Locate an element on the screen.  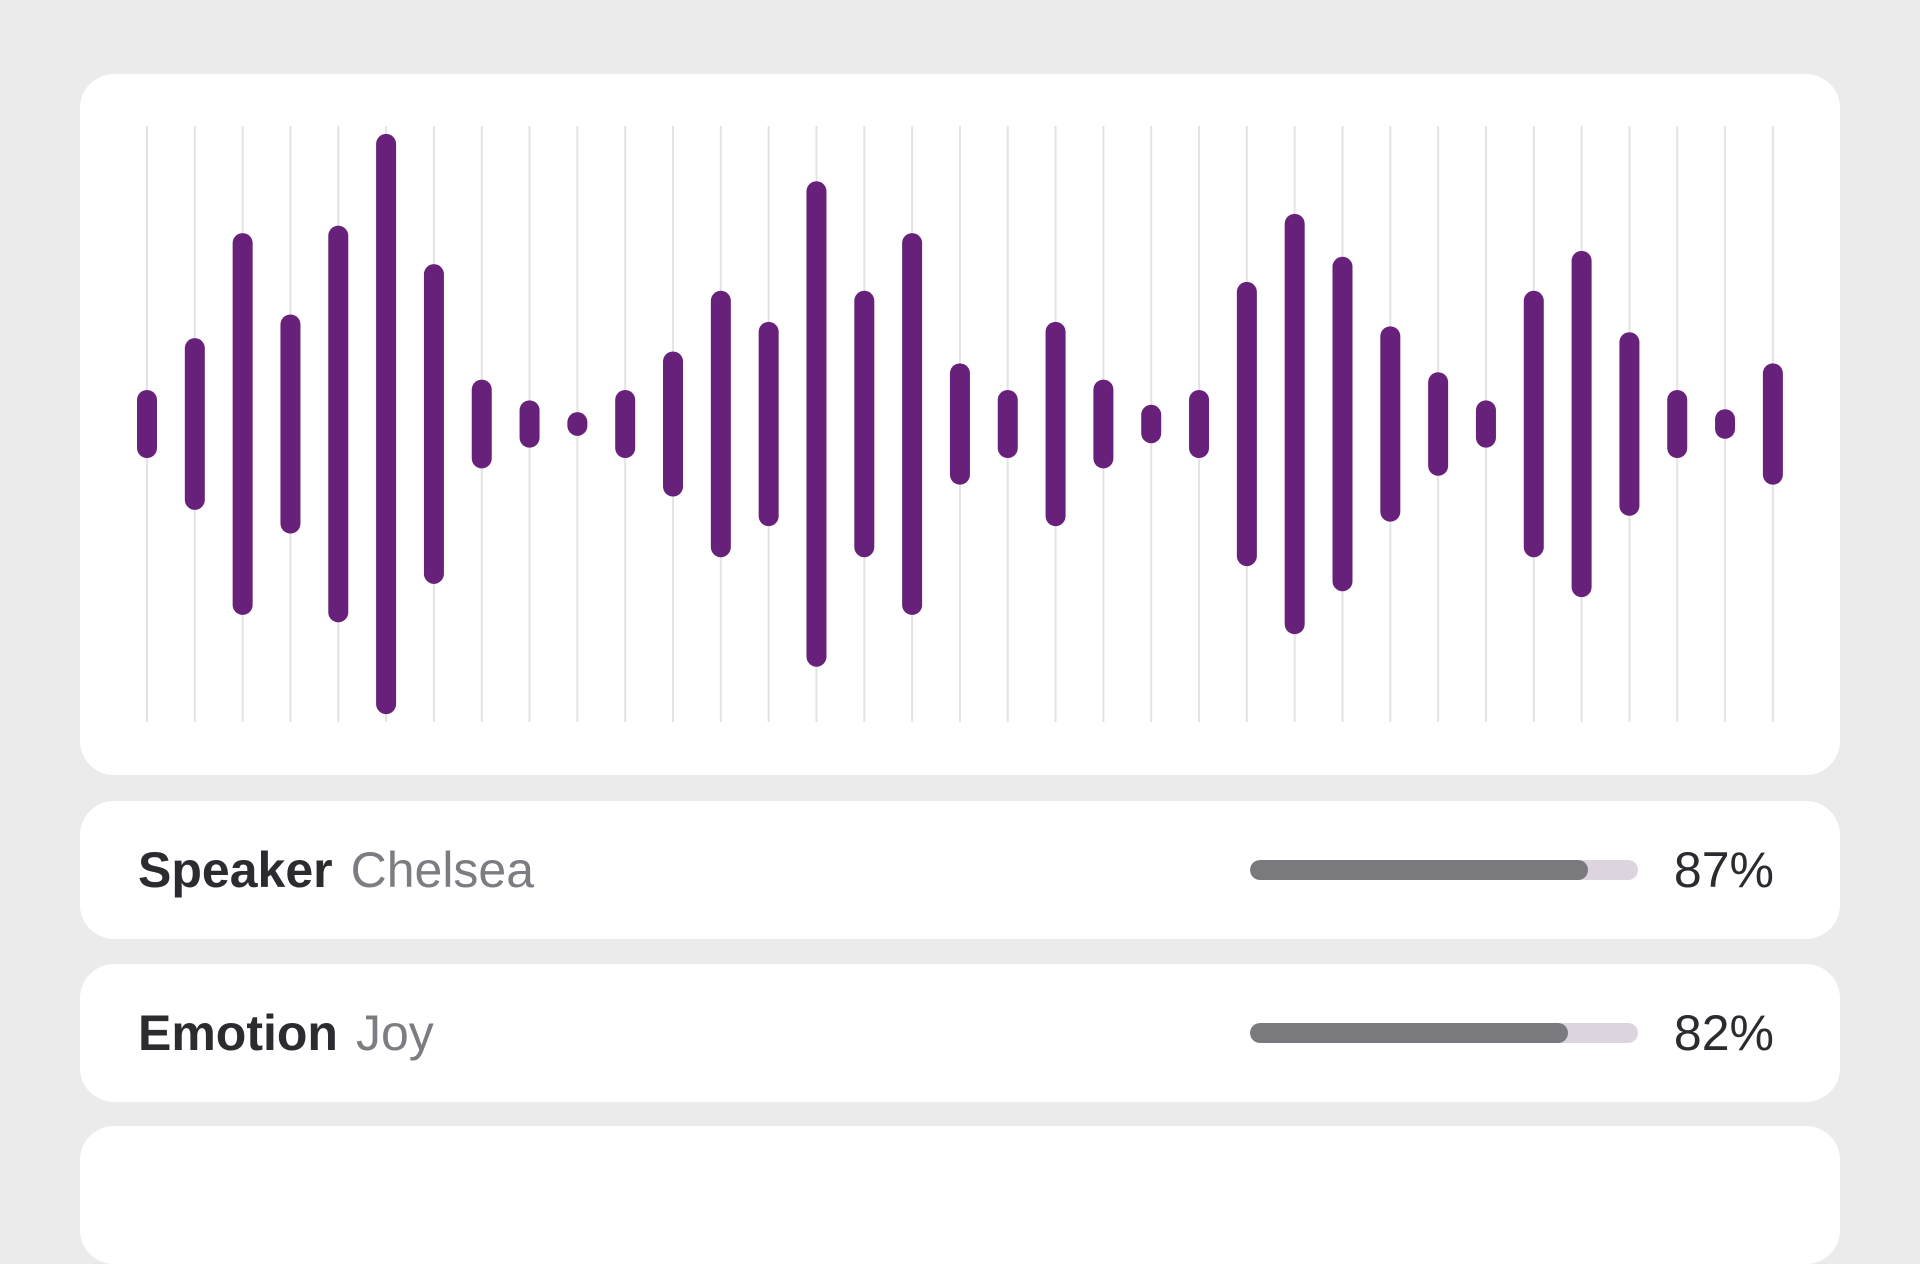
speaker-metric-card: Speaker Chelsea 87% is located at coordinates (960, 870).